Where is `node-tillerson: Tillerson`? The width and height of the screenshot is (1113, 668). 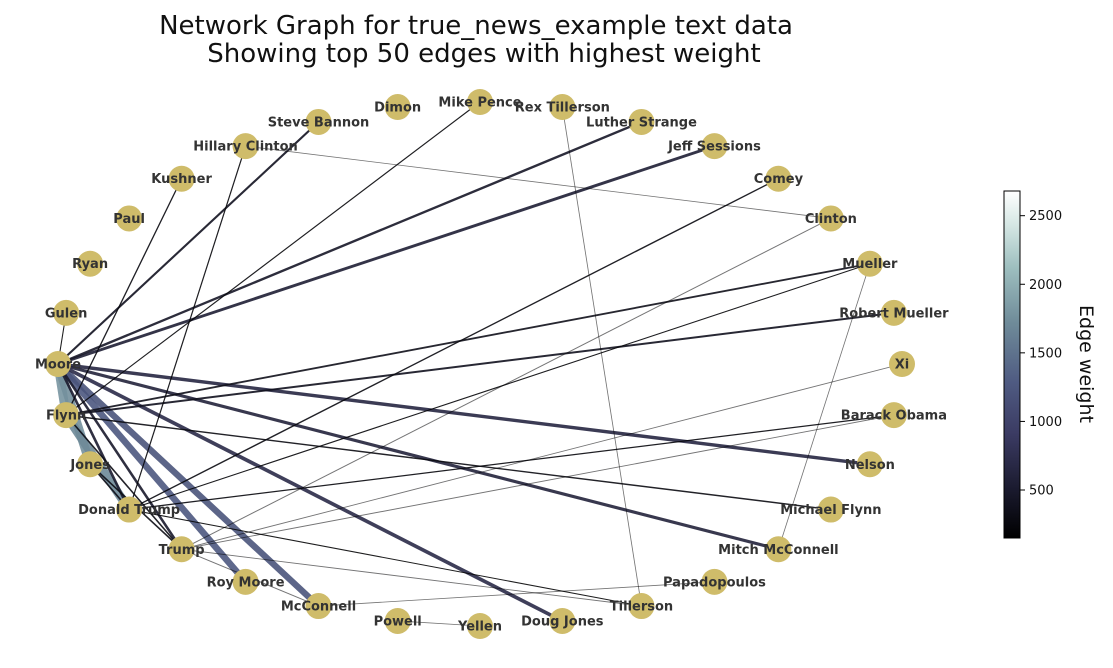 node-tillerson: Tillerson is located at coordinates (641, 606).